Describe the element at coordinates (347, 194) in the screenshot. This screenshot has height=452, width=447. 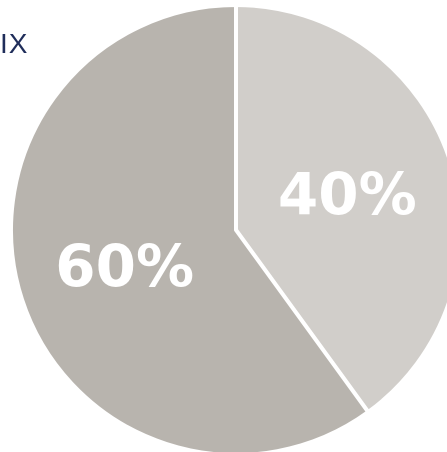
I see `pie-slice-label: 40%` at that location.